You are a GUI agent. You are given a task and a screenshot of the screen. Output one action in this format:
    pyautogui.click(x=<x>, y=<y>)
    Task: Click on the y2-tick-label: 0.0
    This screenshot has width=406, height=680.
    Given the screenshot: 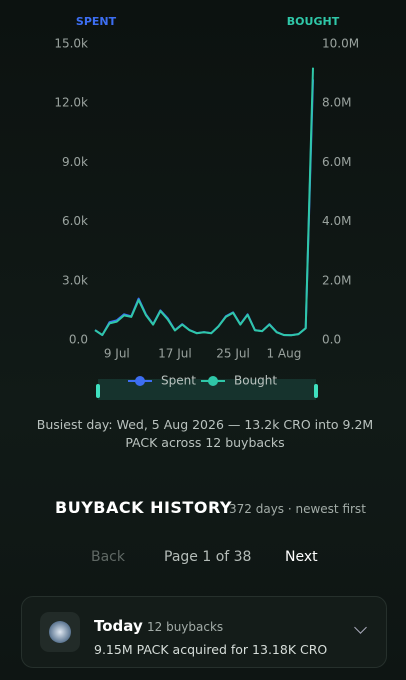 What is the action you would take?
    pyautogui.click(x=331, y=340)
    